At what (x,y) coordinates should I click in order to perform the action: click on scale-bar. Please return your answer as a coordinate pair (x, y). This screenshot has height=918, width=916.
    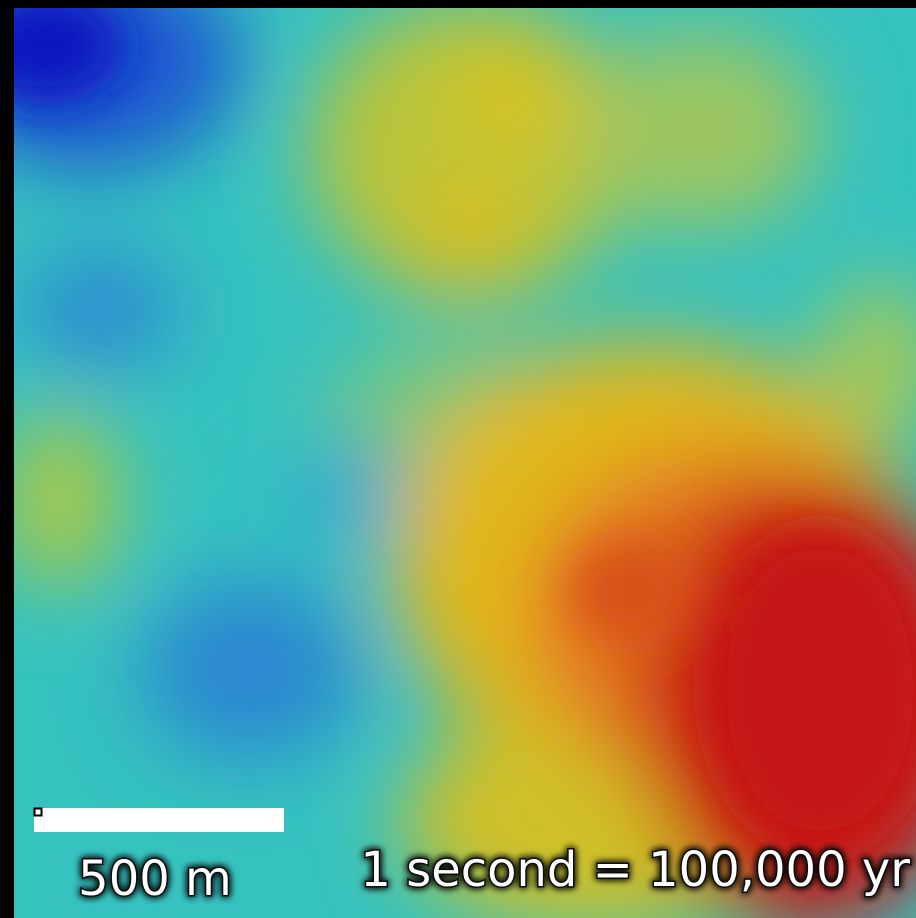
    Looking at the image, I should click on (159, 820).